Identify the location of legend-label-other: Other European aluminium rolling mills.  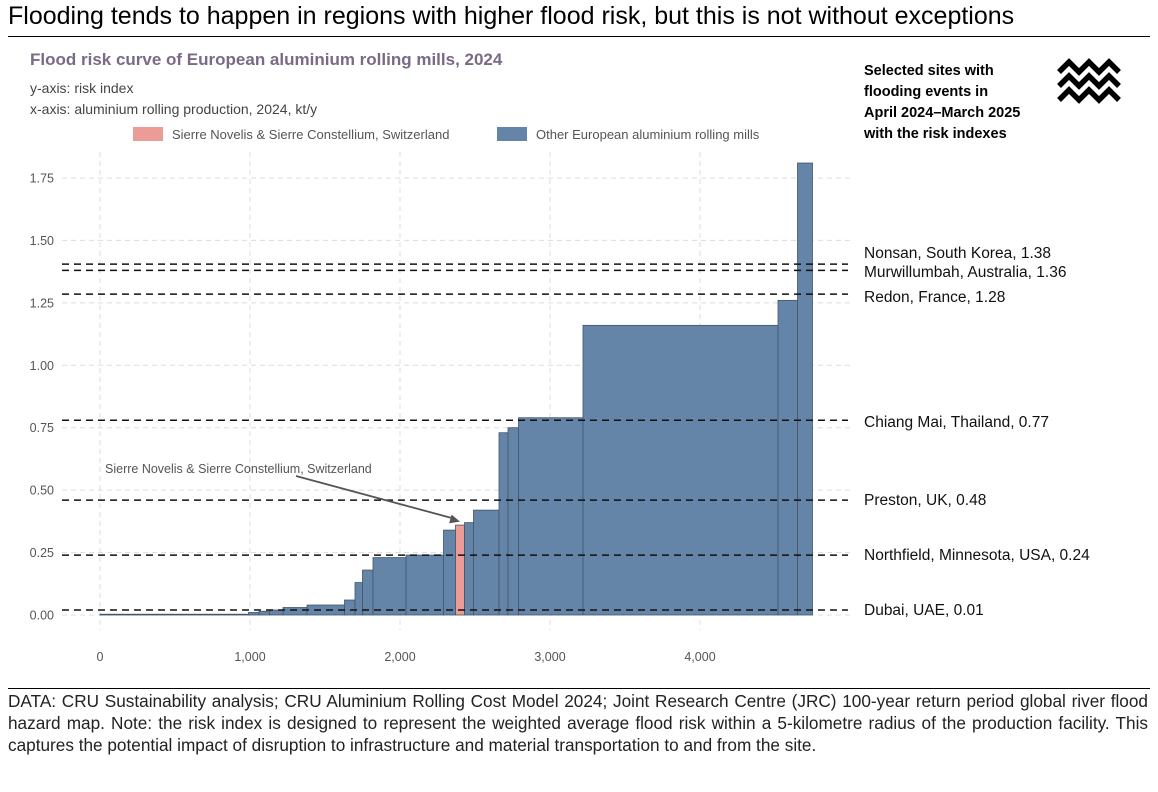
(648, 134).